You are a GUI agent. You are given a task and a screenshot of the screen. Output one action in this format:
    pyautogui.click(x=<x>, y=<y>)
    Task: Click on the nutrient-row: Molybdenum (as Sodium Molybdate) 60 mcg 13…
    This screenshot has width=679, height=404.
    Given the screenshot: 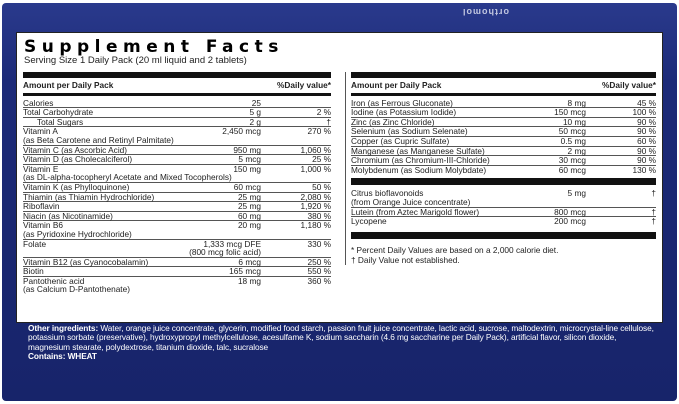 What is the action you would take?
    pyautogui.click(x=503, y=170)
    